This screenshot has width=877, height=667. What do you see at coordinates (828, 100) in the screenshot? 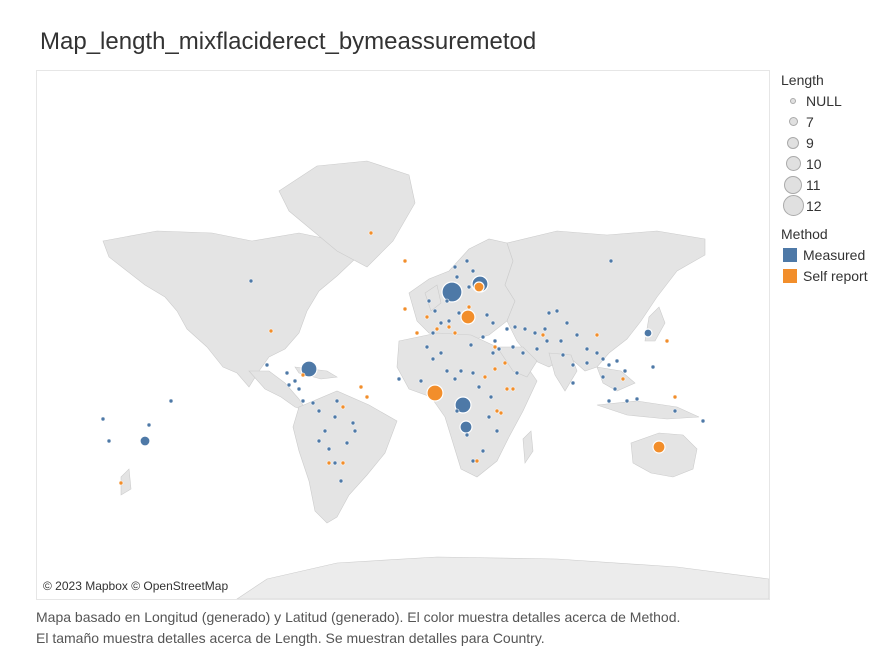
I see `legend-size-null: NULL` at bounding box center [828, 100].